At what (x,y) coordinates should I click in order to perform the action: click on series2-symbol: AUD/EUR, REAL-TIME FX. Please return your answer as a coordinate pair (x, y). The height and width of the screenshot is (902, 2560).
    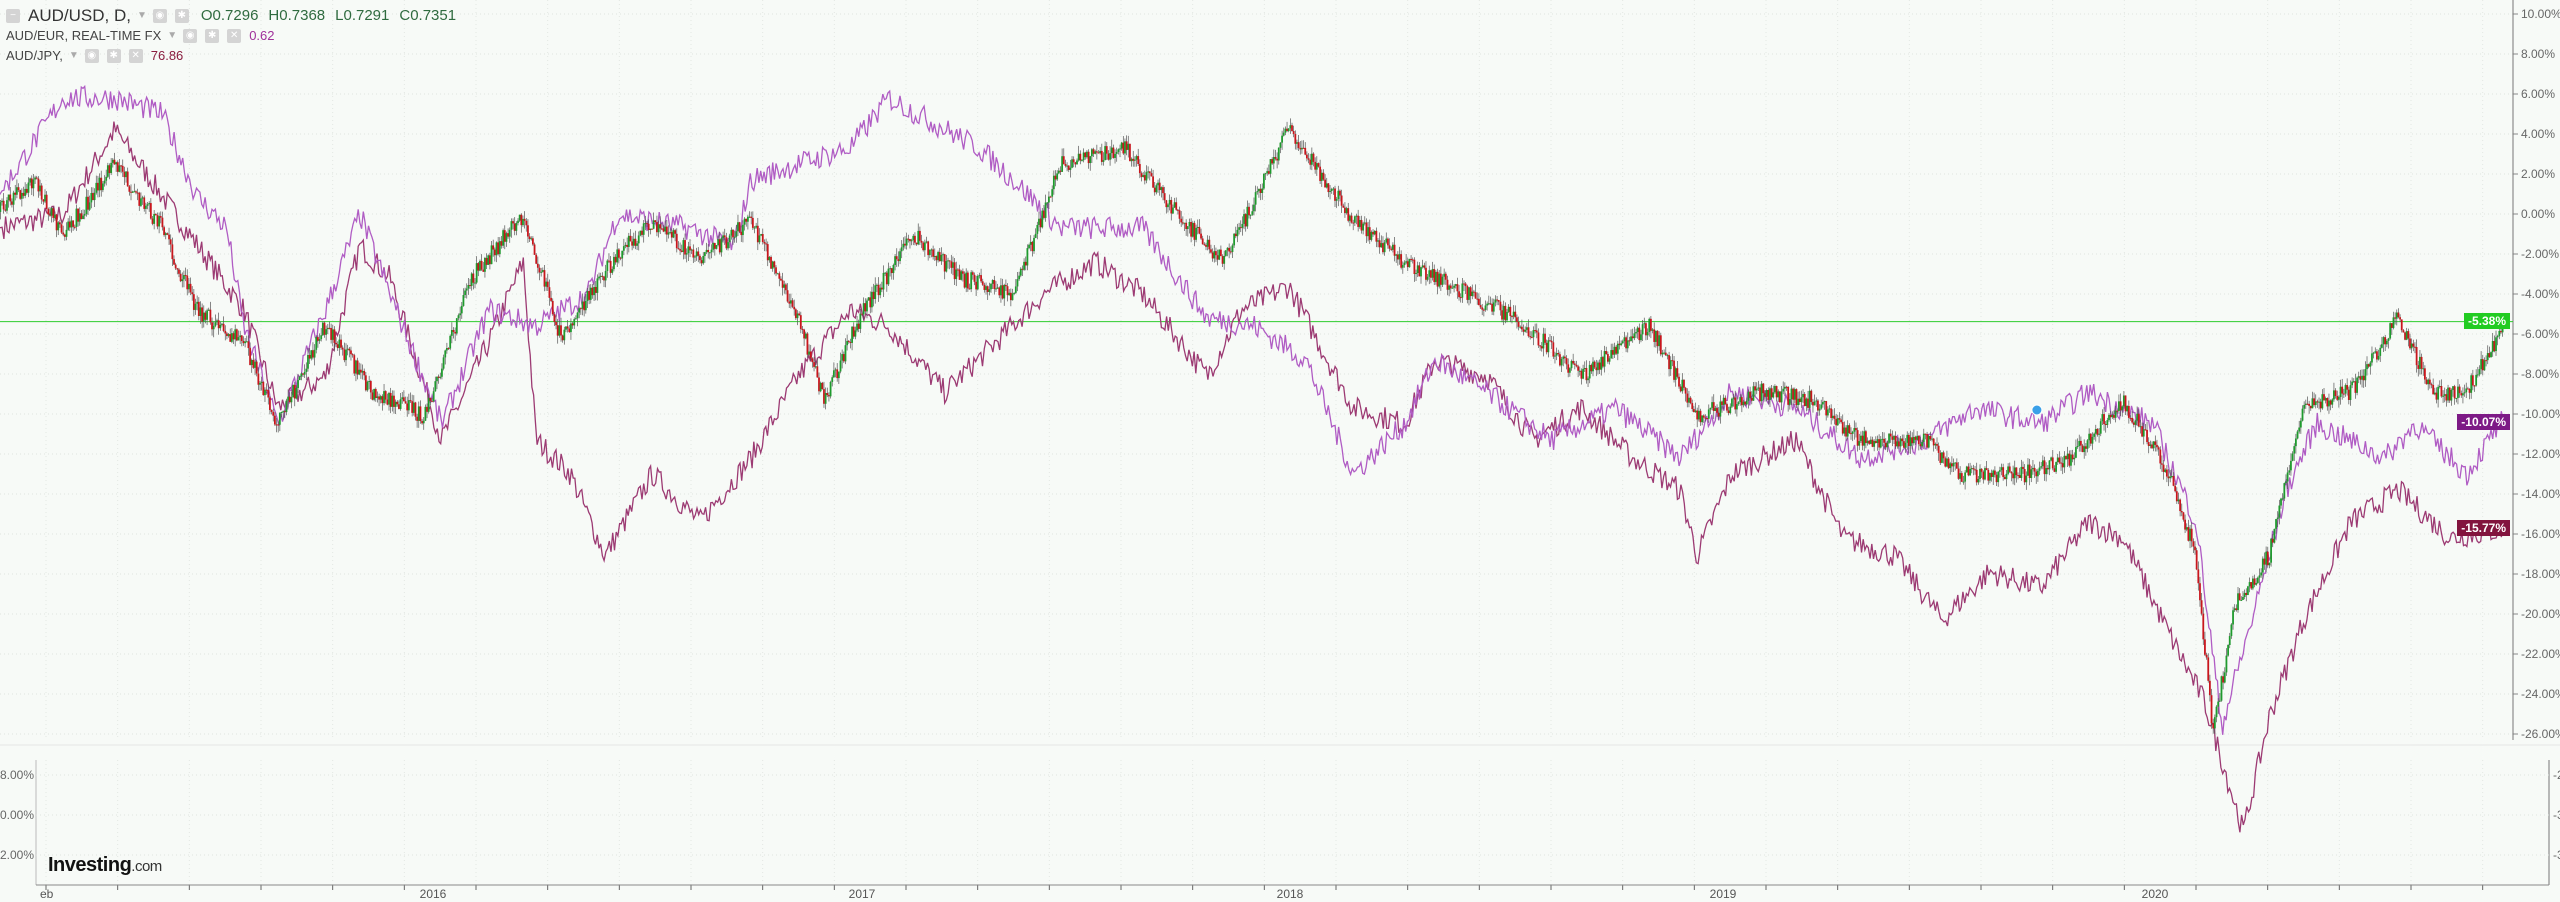
    Looking at the image, I should click on (84, 35).